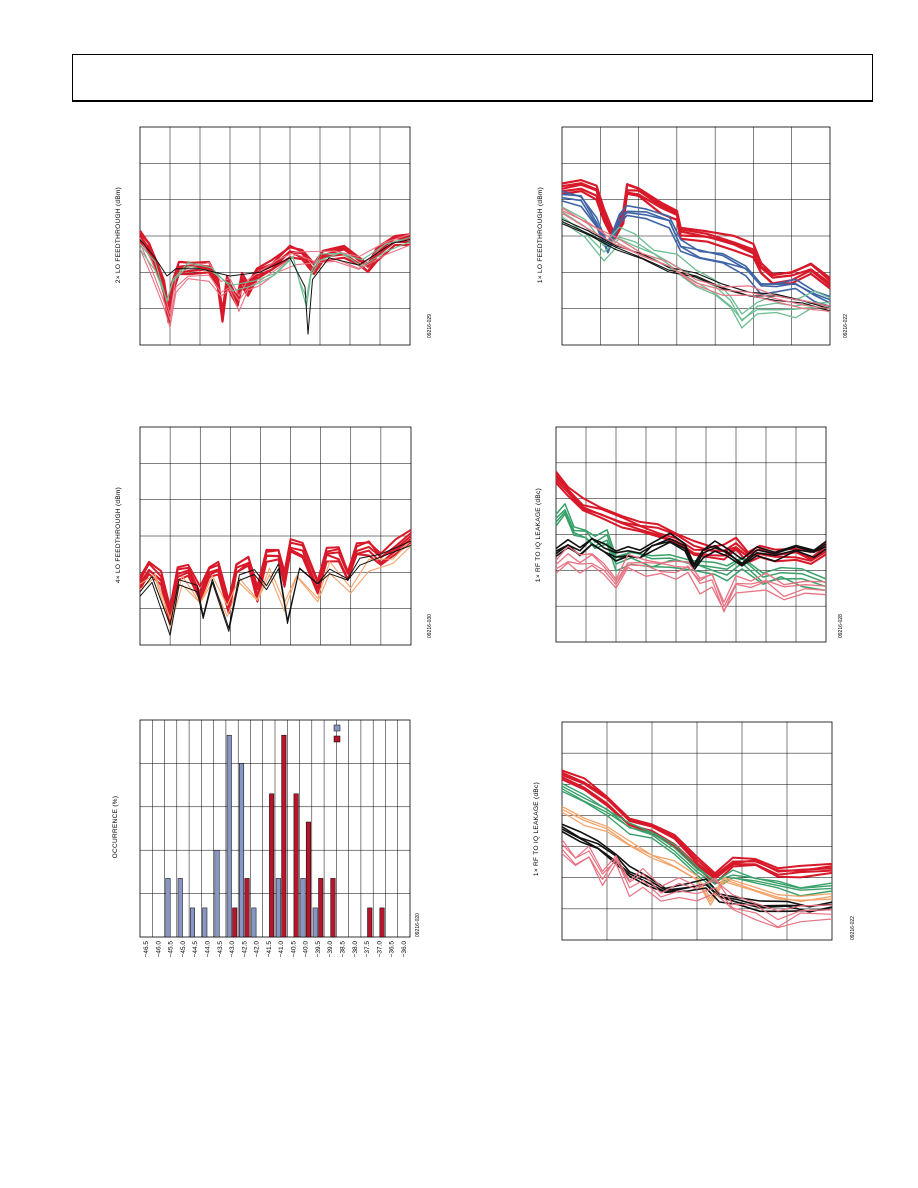 This screenshot has height=1188, width=918. I want to click on x-tick-label: −39.0, so click(330, 949).